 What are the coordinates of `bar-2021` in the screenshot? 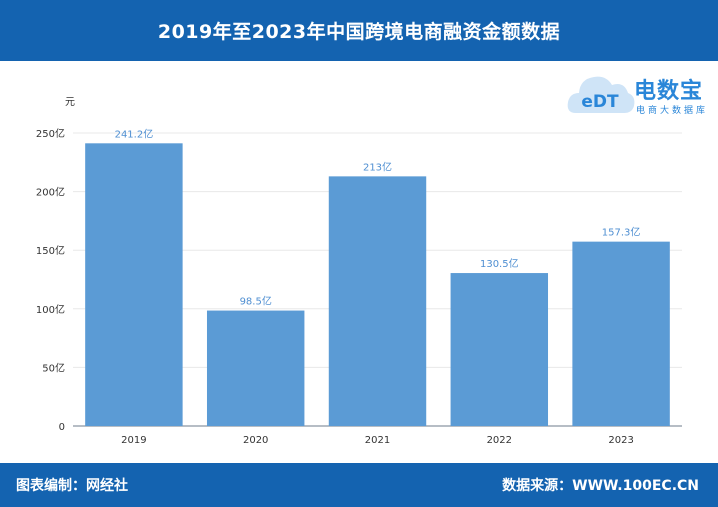 It's located at (377, 301).